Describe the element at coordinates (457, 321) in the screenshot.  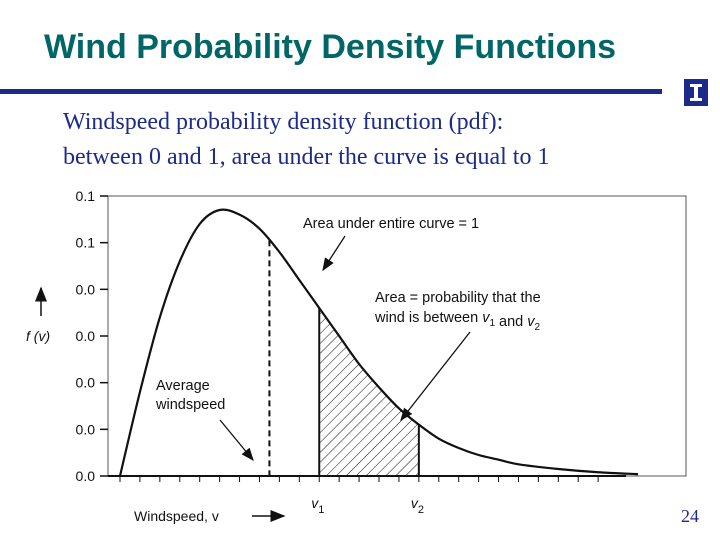
I see `annotation-probability-line2: wind is between v1 and v2` at that location.